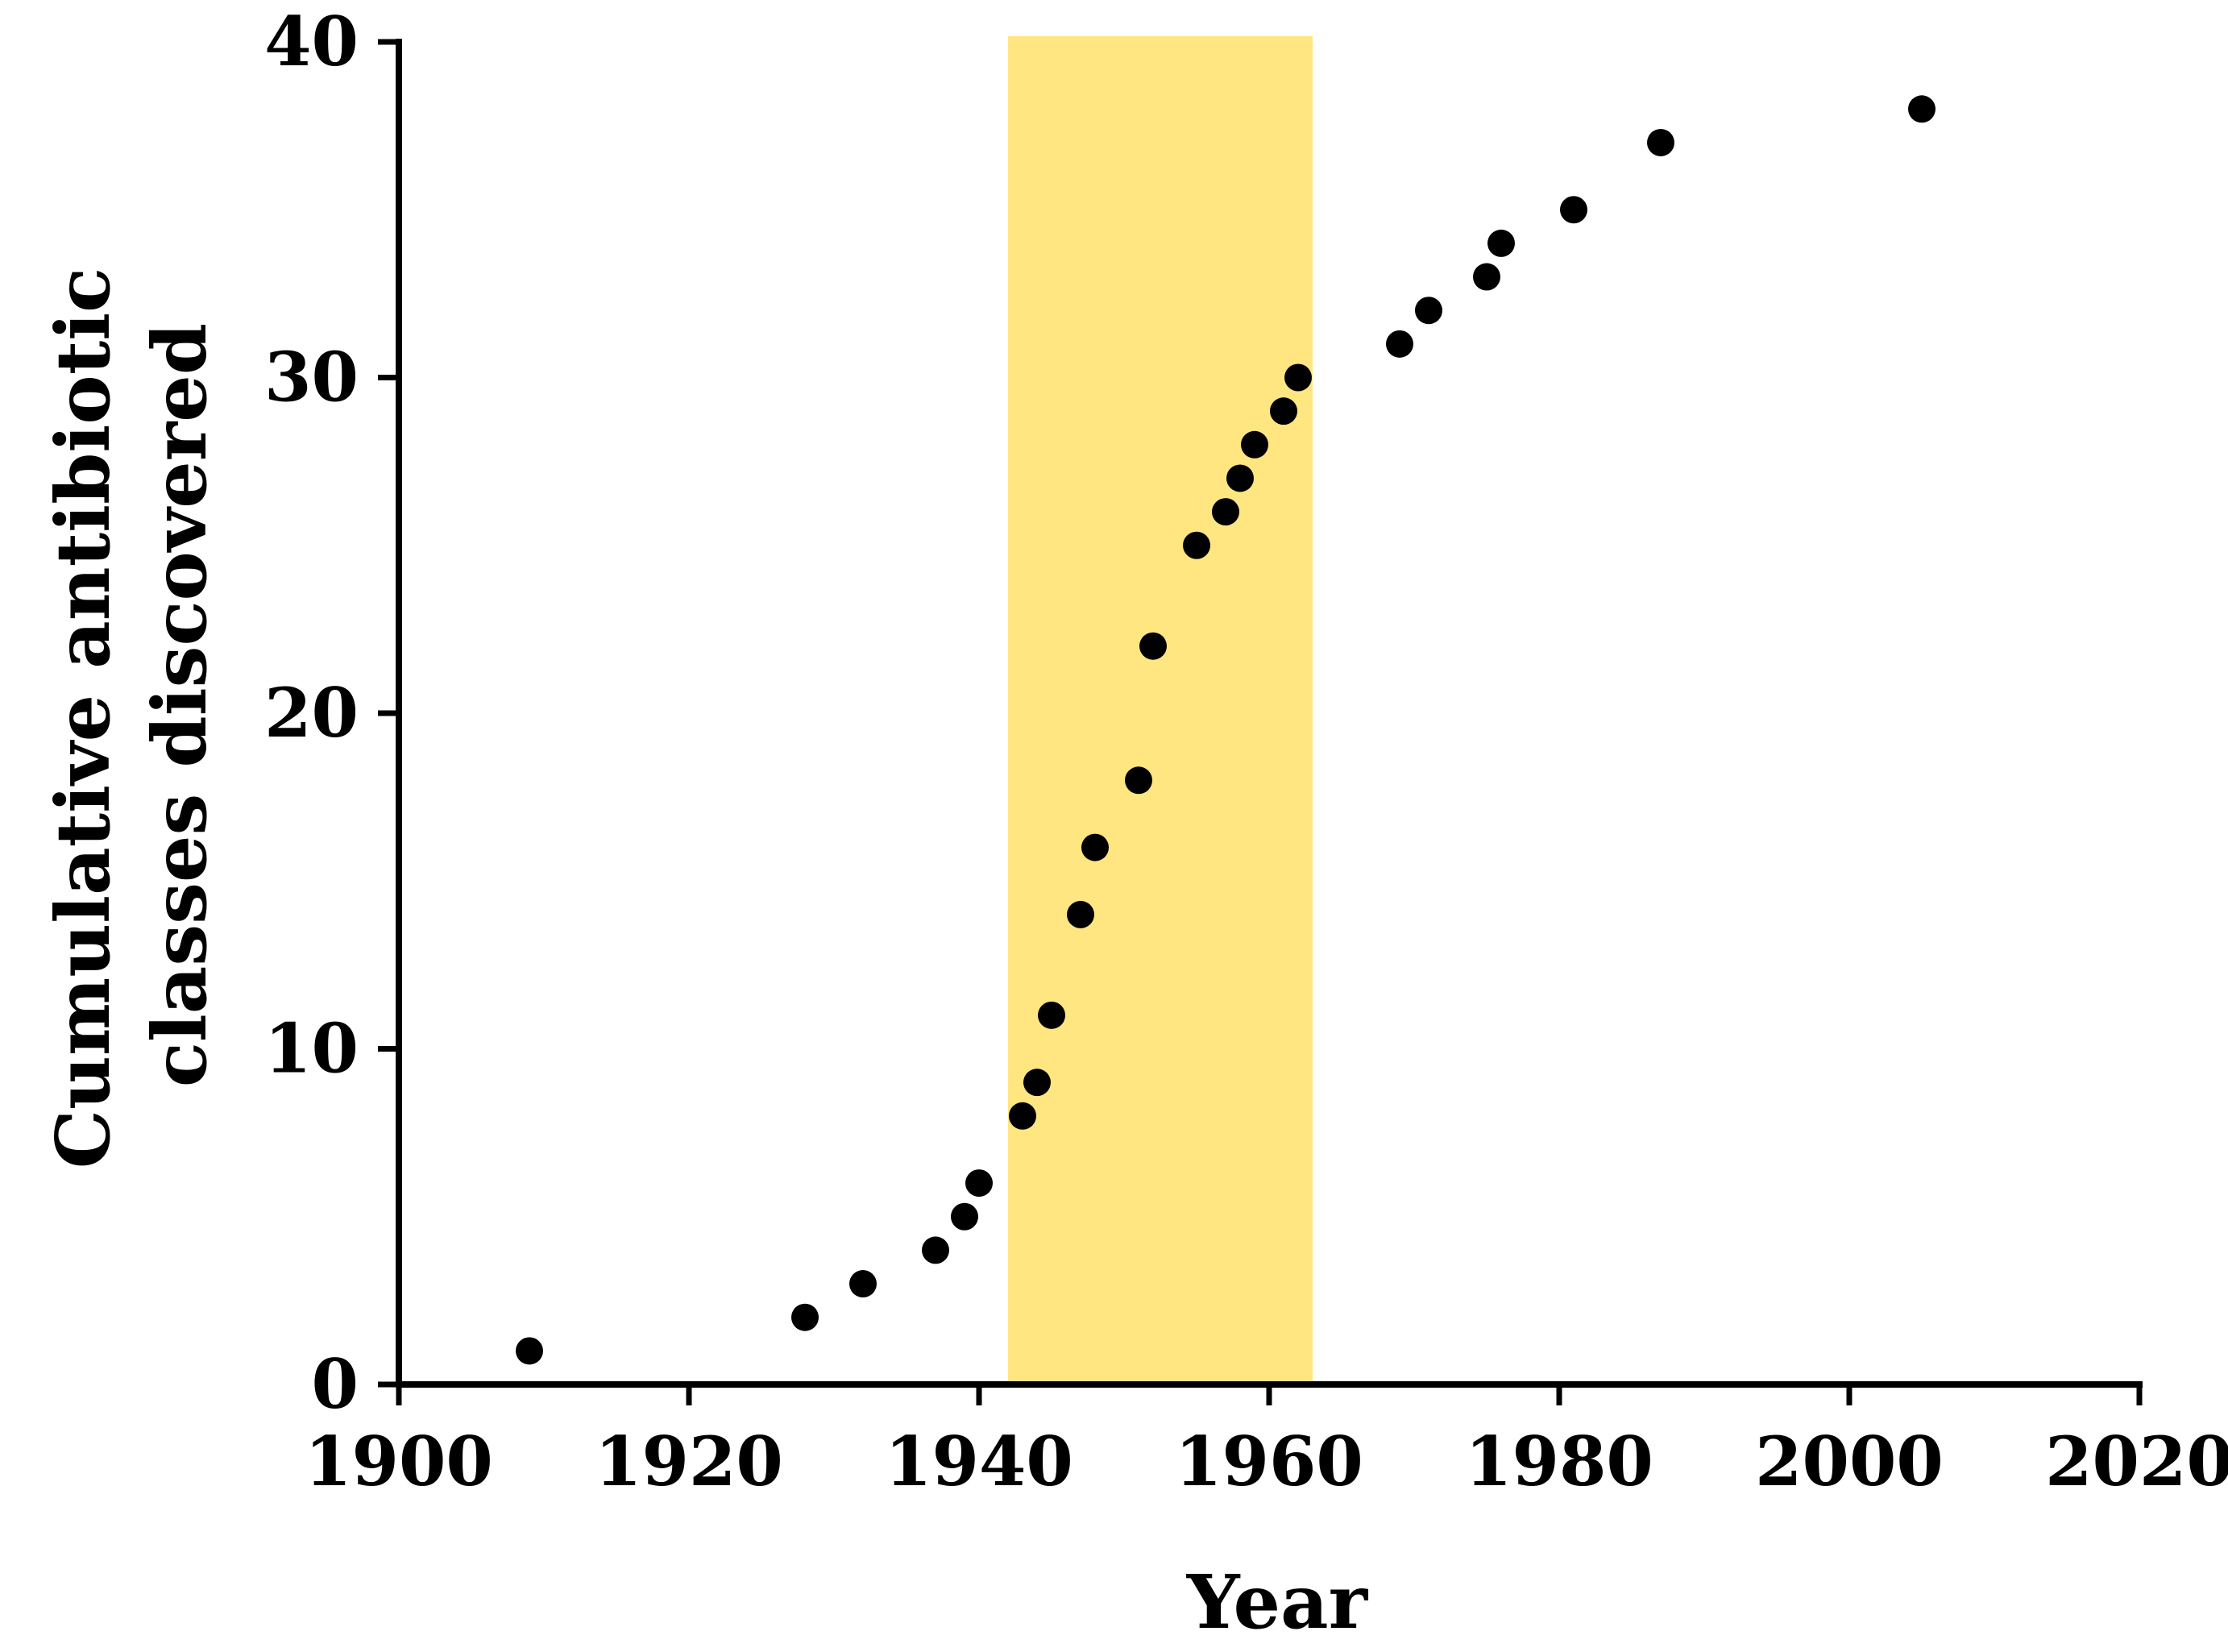  Describe the element at coordinates (312, 41) in the screenshot. I see `y-tick-label: 40` at that location.